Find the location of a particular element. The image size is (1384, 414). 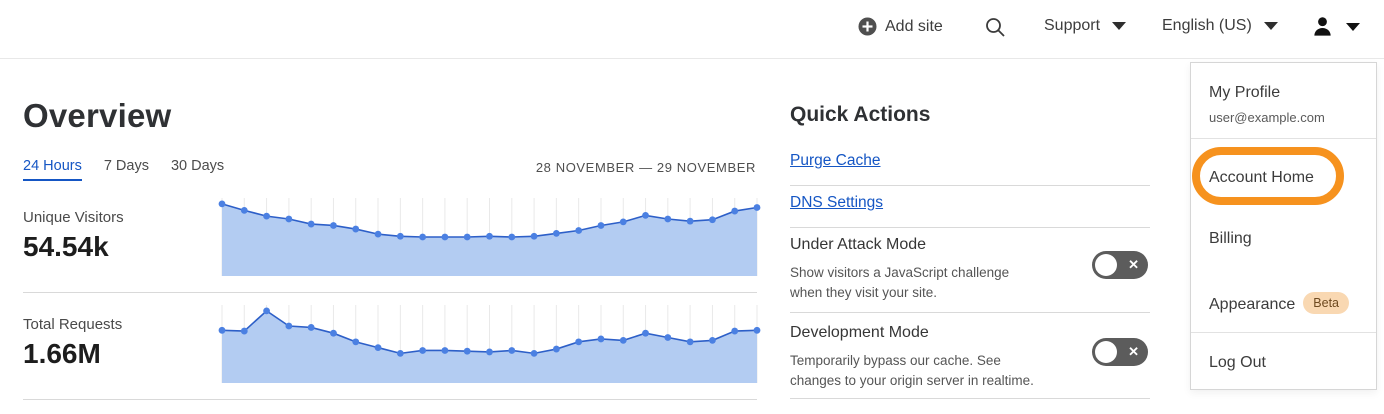

search-icon is located at coordinates (995, 27).